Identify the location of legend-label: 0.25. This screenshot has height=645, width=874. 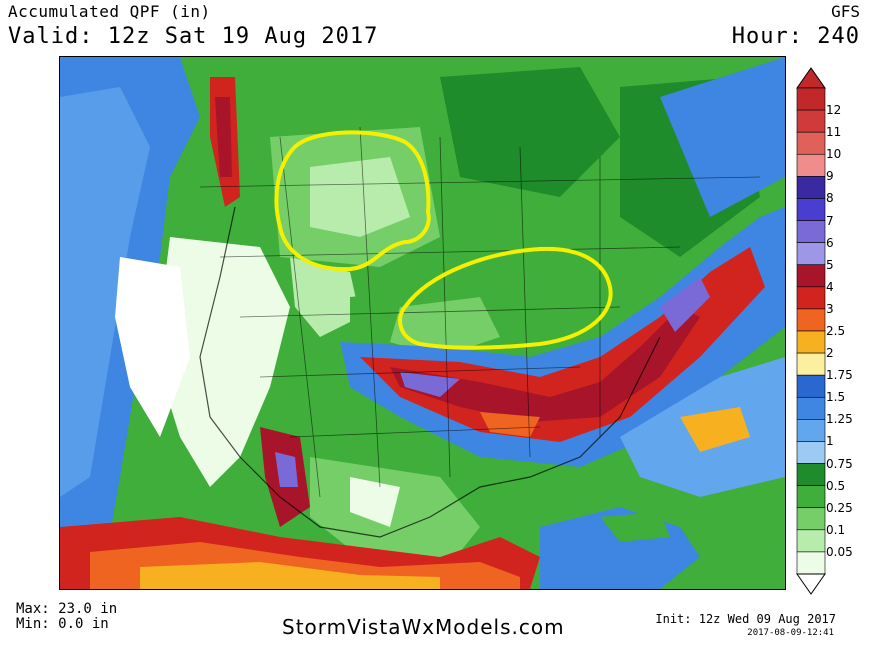
(839, 507).